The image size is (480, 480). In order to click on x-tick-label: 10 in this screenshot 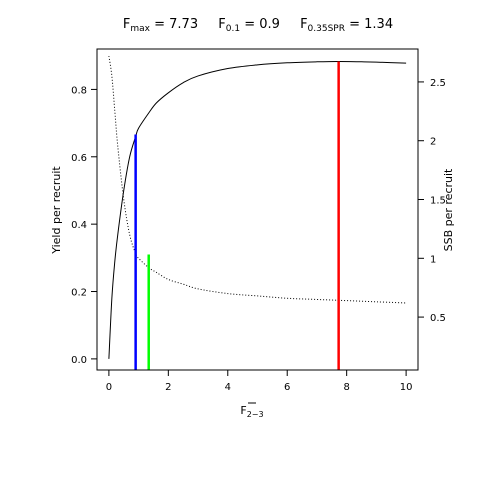, I will do `click(406, 387)`.